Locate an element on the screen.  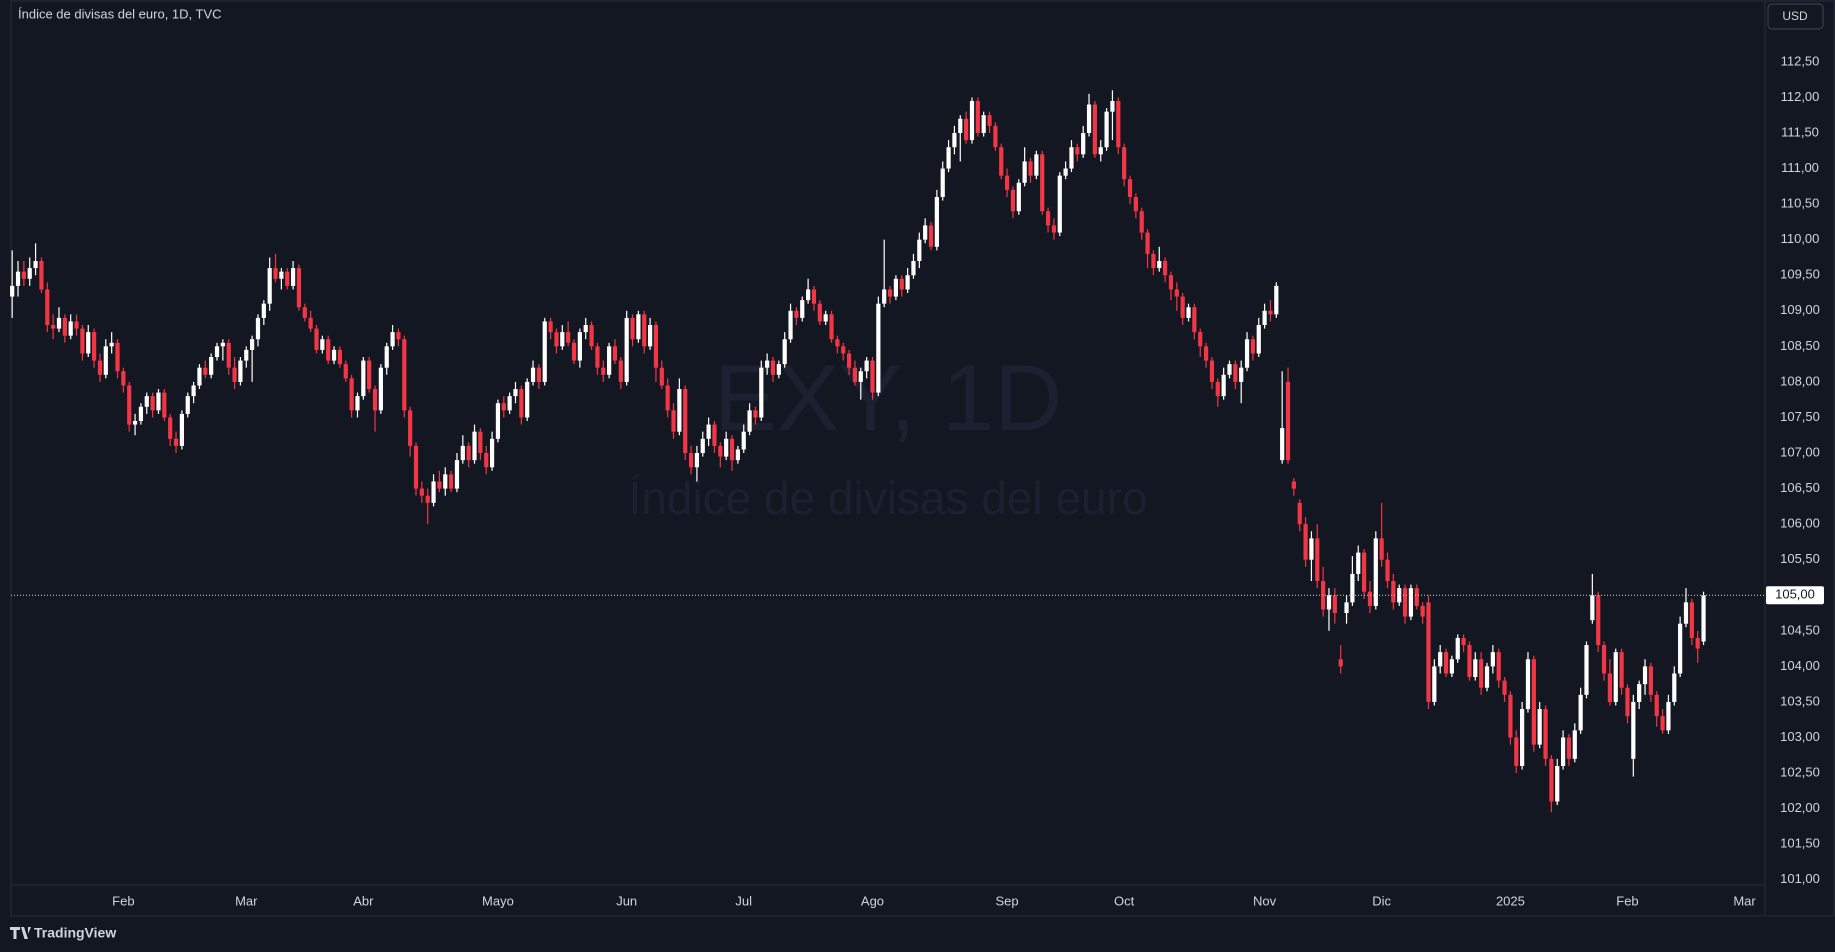
y-tick-label: 109,50 is located at coordinates (1800, 274).